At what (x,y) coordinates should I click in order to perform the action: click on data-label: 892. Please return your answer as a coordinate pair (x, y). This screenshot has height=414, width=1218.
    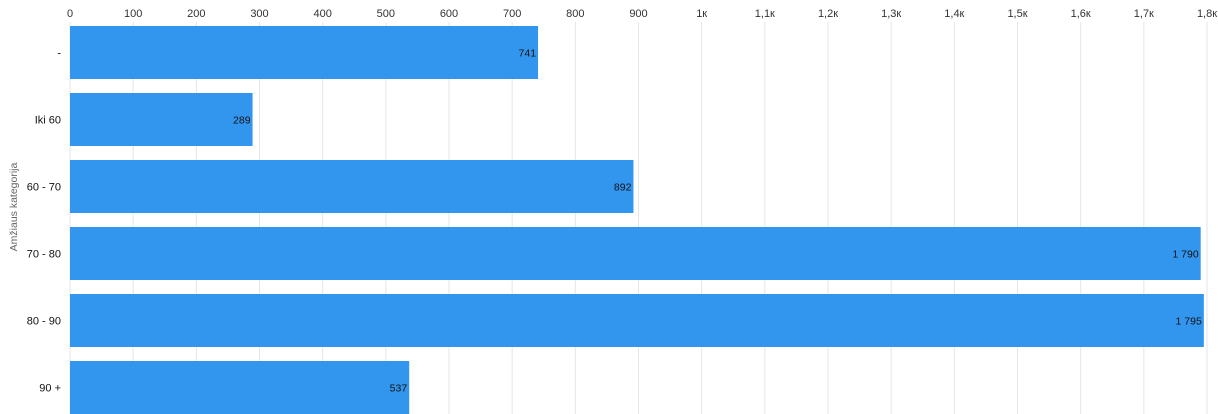
    Looking at the image, I should click on (623, 188).